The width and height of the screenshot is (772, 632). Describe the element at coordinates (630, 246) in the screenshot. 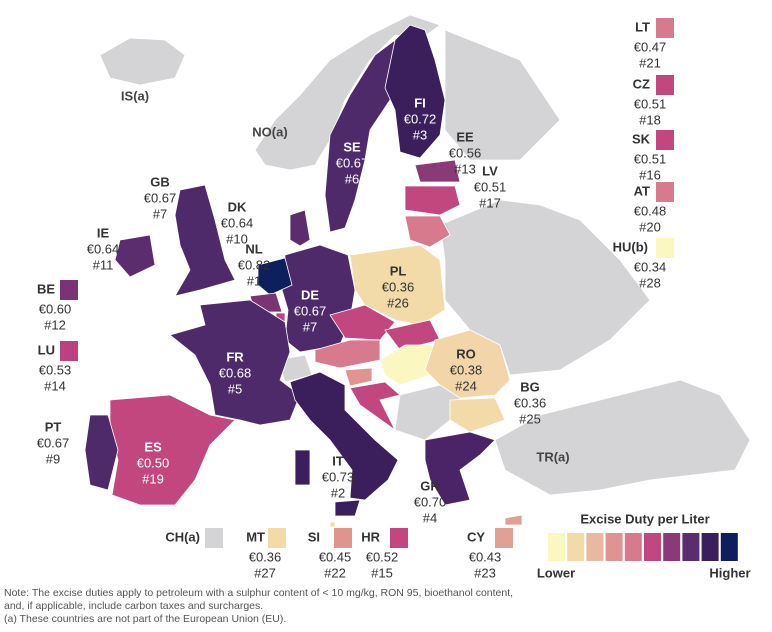

I see `country-code: HU(b)` at that location.